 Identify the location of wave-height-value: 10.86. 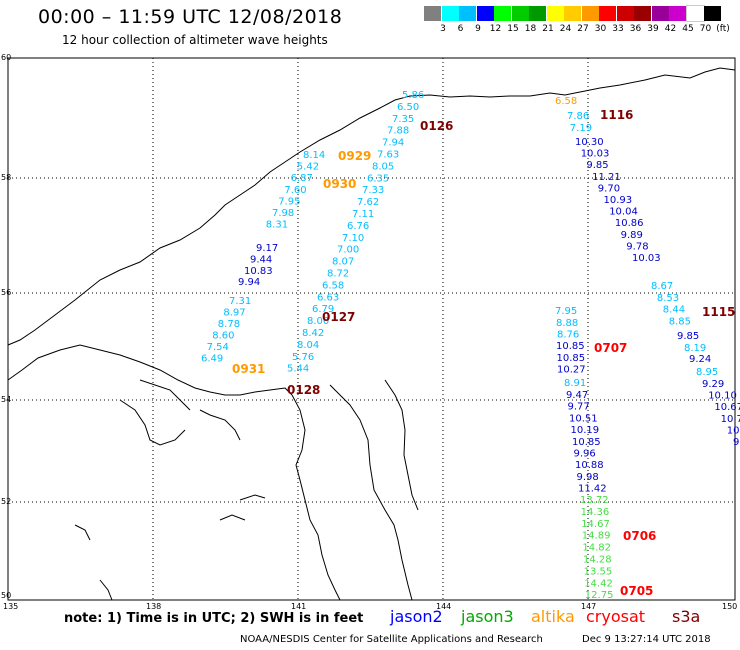
(629, 223).